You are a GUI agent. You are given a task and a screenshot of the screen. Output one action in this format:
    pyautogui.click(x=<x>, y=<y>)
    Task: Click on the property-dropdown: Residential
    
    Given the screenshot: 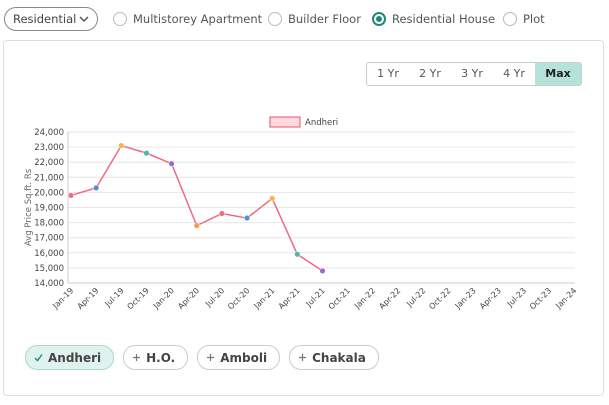 What is the action you would take?
    pyautogui.click(x=51, y=19)
    